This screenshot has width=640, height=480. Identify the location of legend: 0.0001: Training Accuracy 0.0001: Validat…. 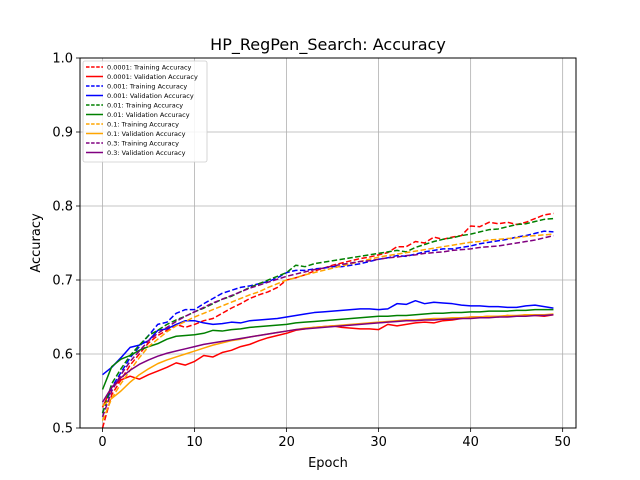
(145, 111).